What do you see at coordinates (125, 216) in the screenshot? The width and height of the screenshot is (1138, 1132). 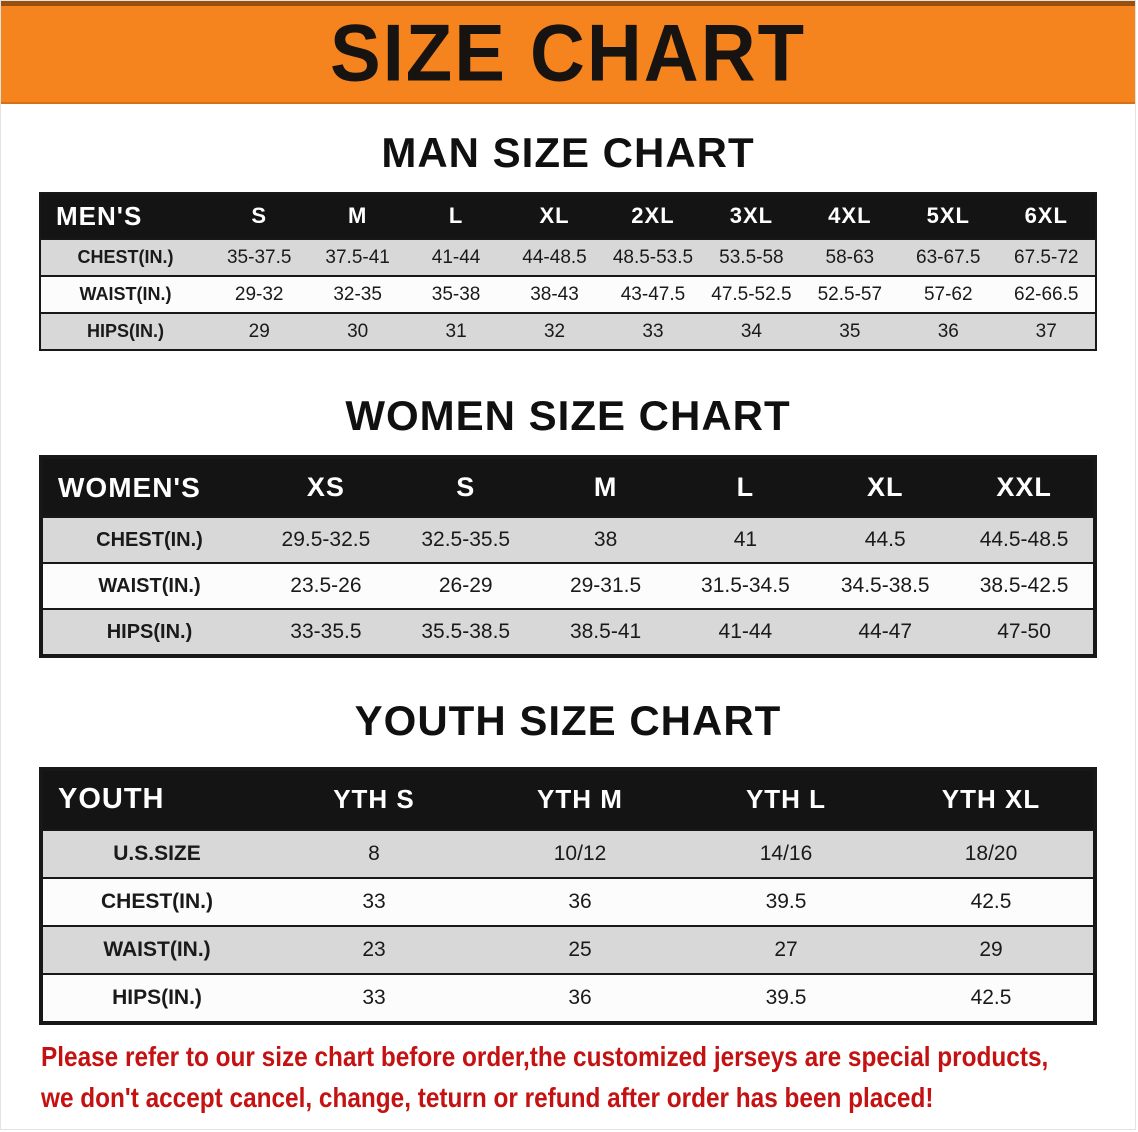 I see `men-table-title-cell: MEN'S` at bounding box center [125, 216].